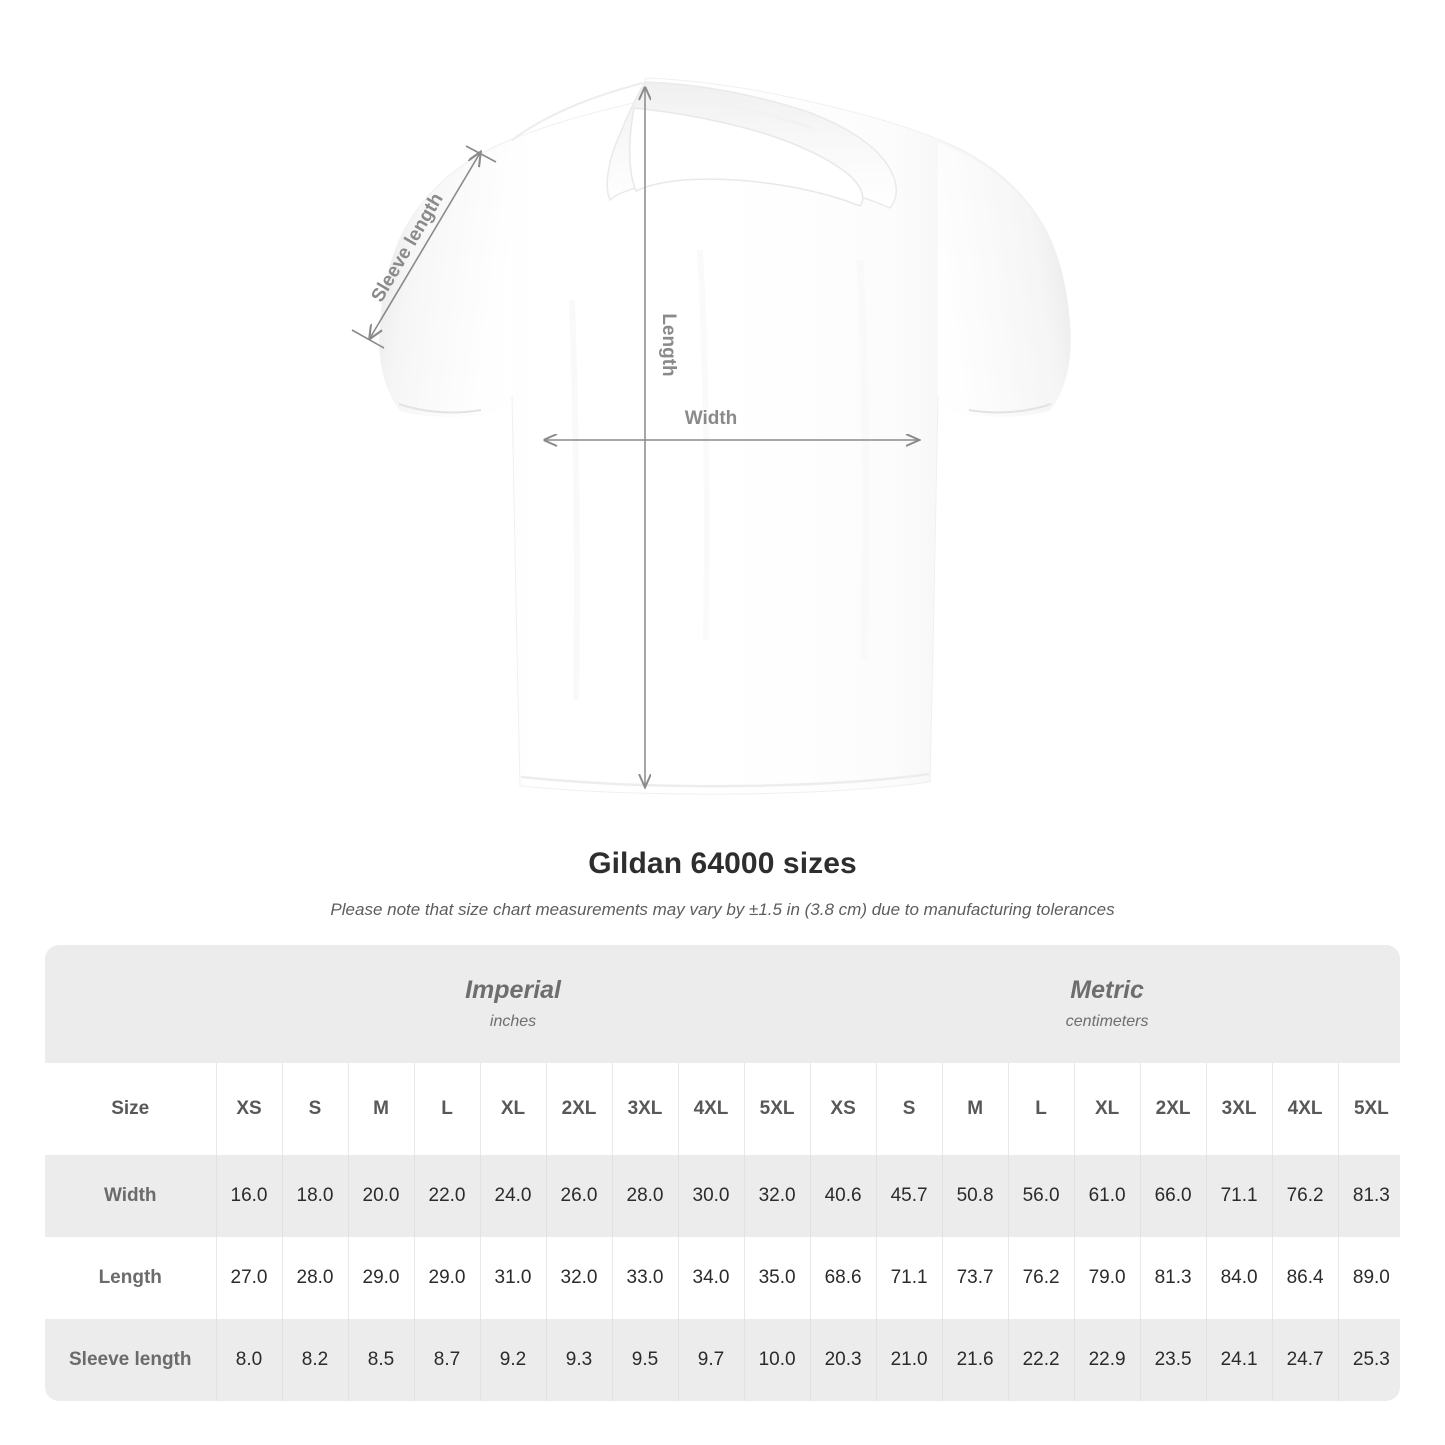  Describe the element at coordinates (777, 1196) in the screenshot. I see `cell-imperial-5xl: 32.0` at that location.